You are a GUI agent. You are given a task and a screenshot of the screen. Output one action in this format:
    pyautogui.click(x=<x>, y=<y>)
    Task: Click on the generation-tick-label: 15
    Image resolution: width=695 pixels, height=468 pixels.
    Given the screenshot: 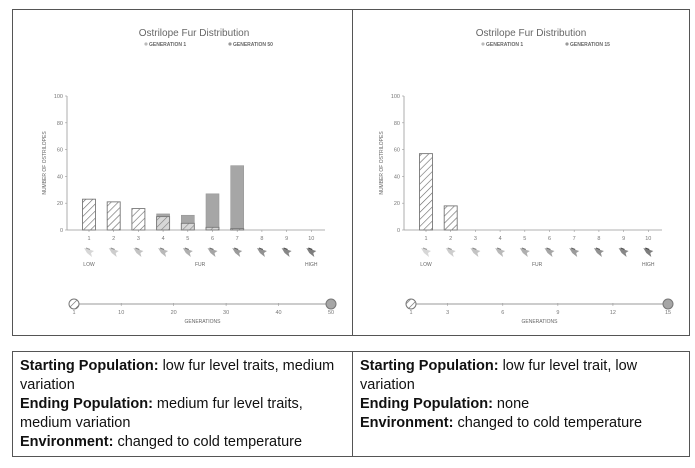 What is the action you would take?
    pyautogui.click(x=668, y=313)
    